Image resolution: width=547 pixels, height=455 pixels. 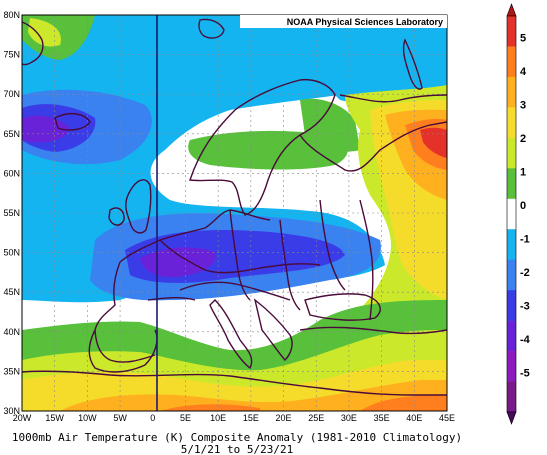 What do you see at coordinates (523, 206) in the screenshot?
I see `colorbar-label: 0` at bounding box center [523, 206].